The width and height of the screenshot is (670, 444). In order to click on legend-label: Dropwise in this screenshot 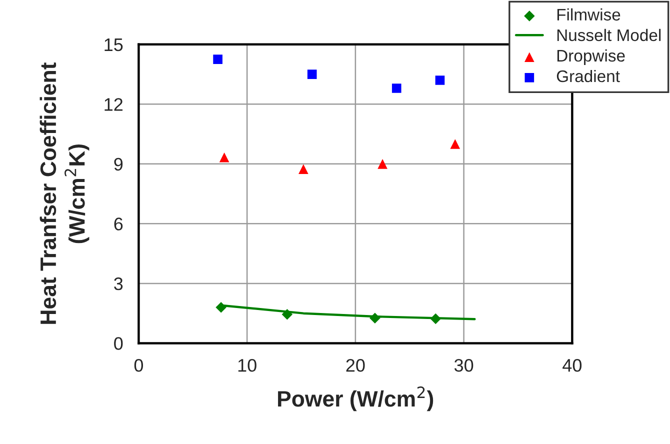, I will do `click(591, 57)`.